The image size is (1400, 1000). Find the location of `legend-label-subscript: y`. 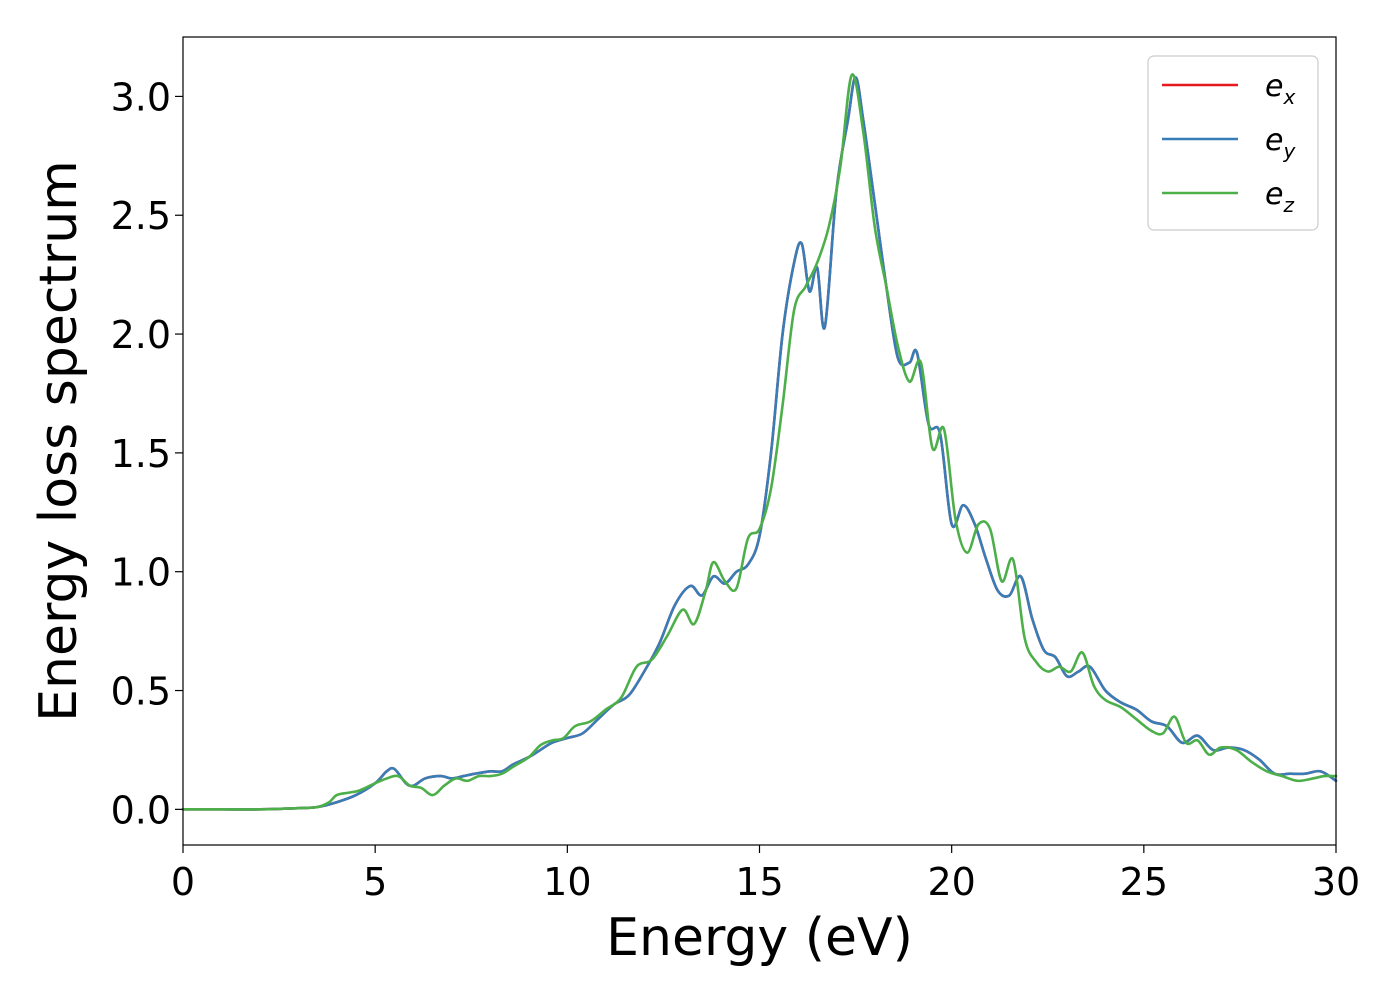

legend-label-subscript: y is located at coordinates (1289, 151).